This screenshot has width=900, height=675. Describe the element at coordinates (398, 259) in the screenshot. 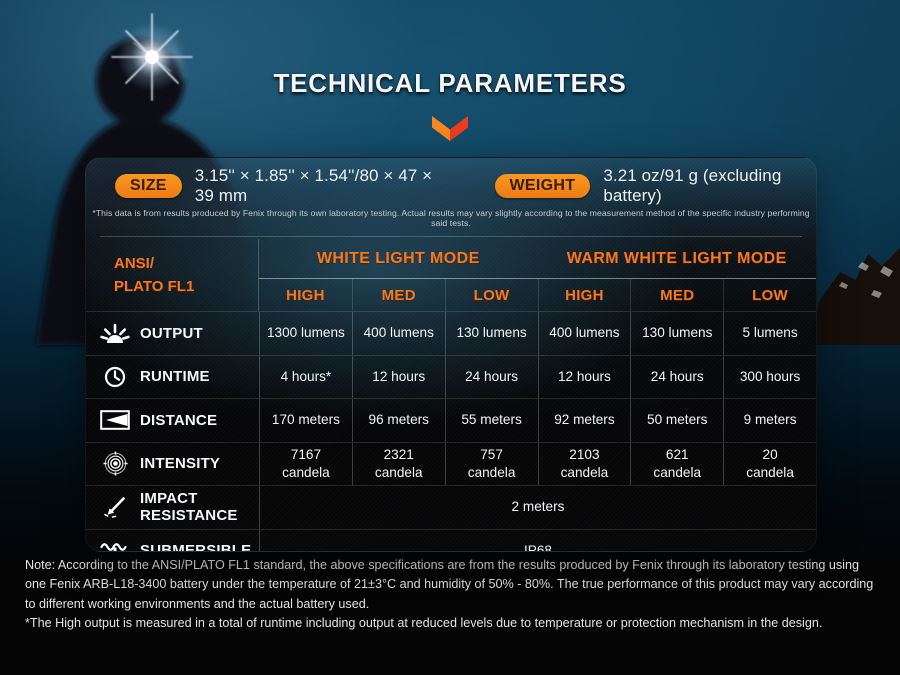

I see `white-light-mode-header: WHITE LIGHT MODE` at that location.